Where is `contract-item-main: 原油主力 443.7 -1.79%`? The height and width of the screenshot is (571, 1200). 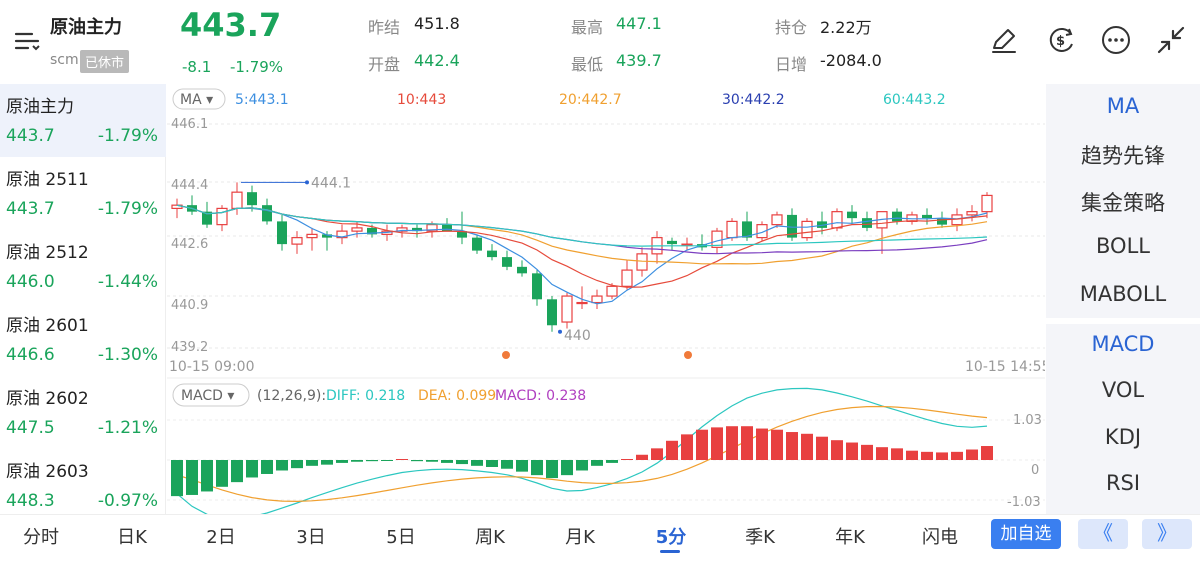 contract-item-main: 原油主力 443.7 -1.79% is located at coordinates (83, 120).